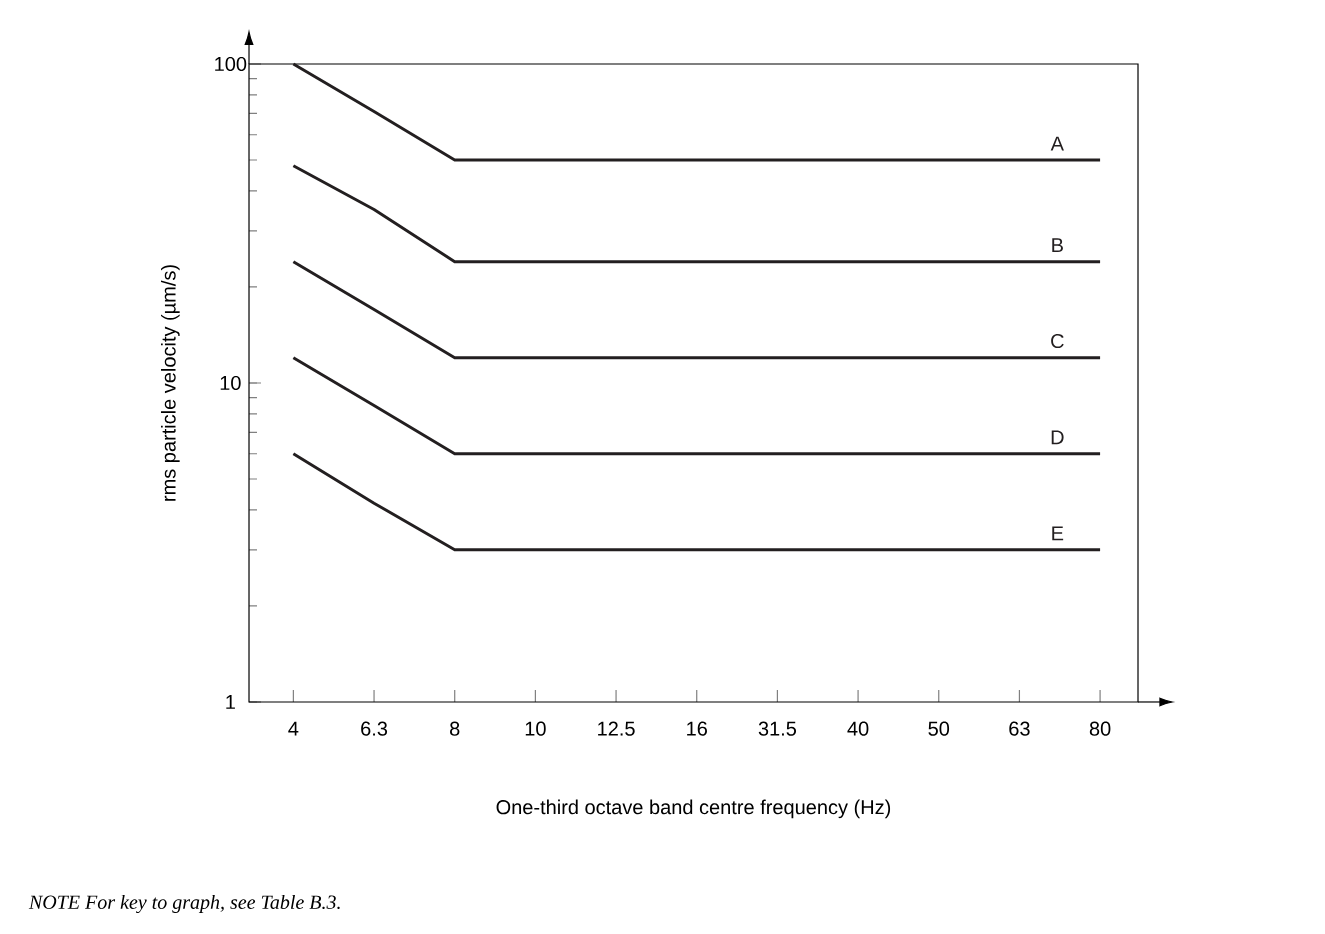 Image resolution: width=1325 pixels, height=934 pixels. What do you see at coordinates (184, 904) in the screenshot?
I see `text: NOTE For key to graph, see Table B.3.` at bounding box center [184, 904].